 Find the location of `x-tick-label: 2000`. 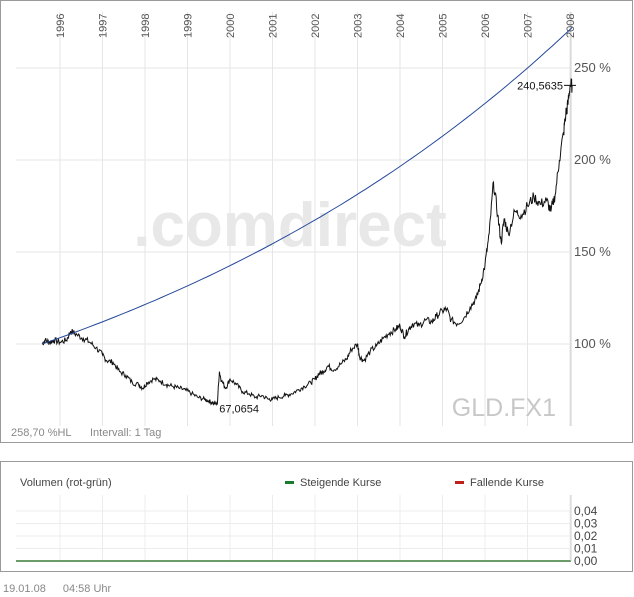

x-tick-label: 2000 is located at coordinates (231, 26).